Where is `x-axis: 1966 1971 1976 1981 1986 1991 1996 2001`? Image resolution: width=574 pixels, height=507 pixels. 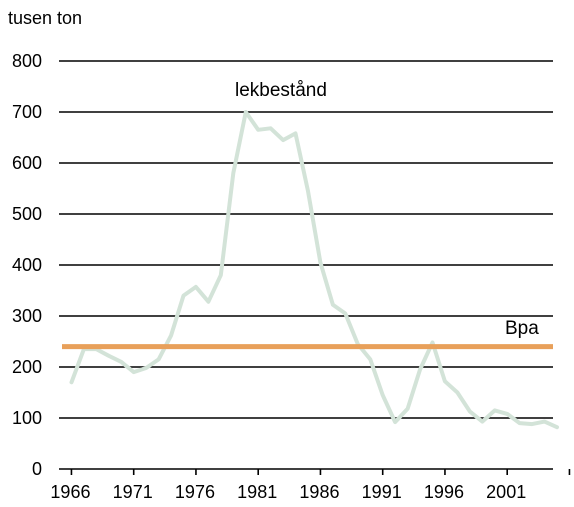 x-axis: 1966 1971 1976 1981 1986 1991 1996 2001 is located at coordinates (310, 485).